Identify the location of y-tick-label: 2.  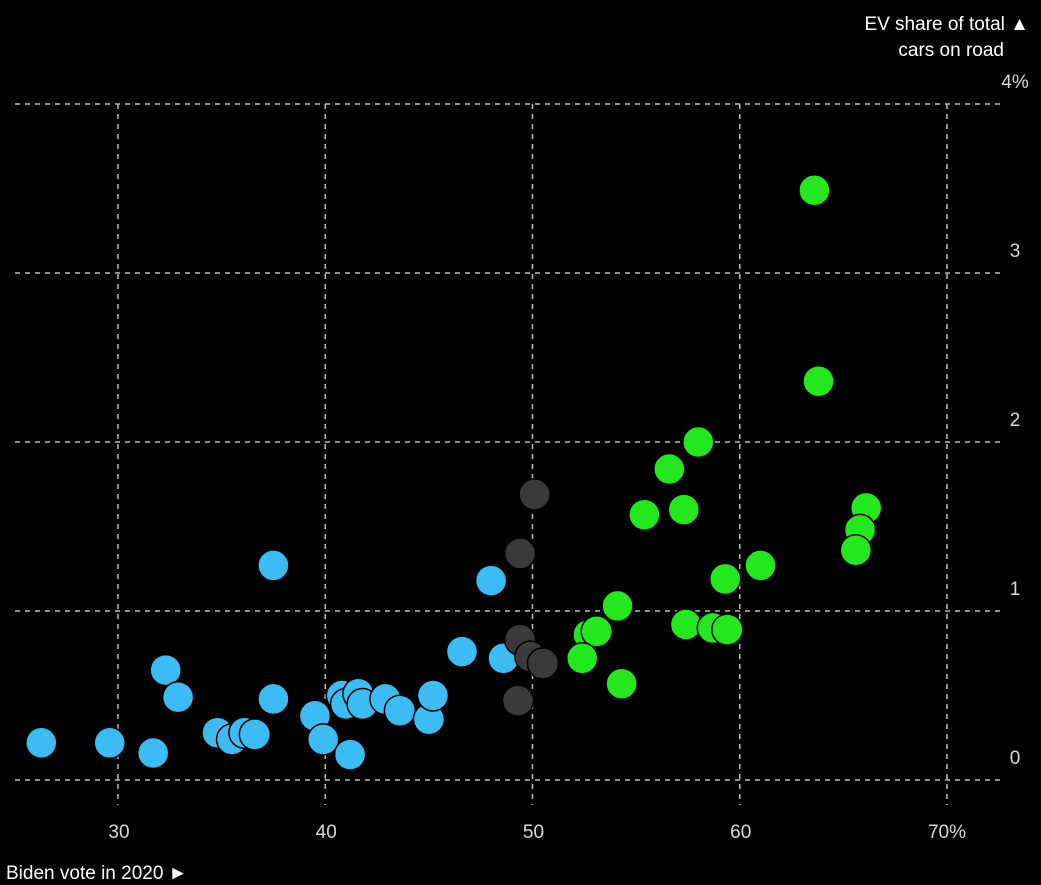
(1015, 420).